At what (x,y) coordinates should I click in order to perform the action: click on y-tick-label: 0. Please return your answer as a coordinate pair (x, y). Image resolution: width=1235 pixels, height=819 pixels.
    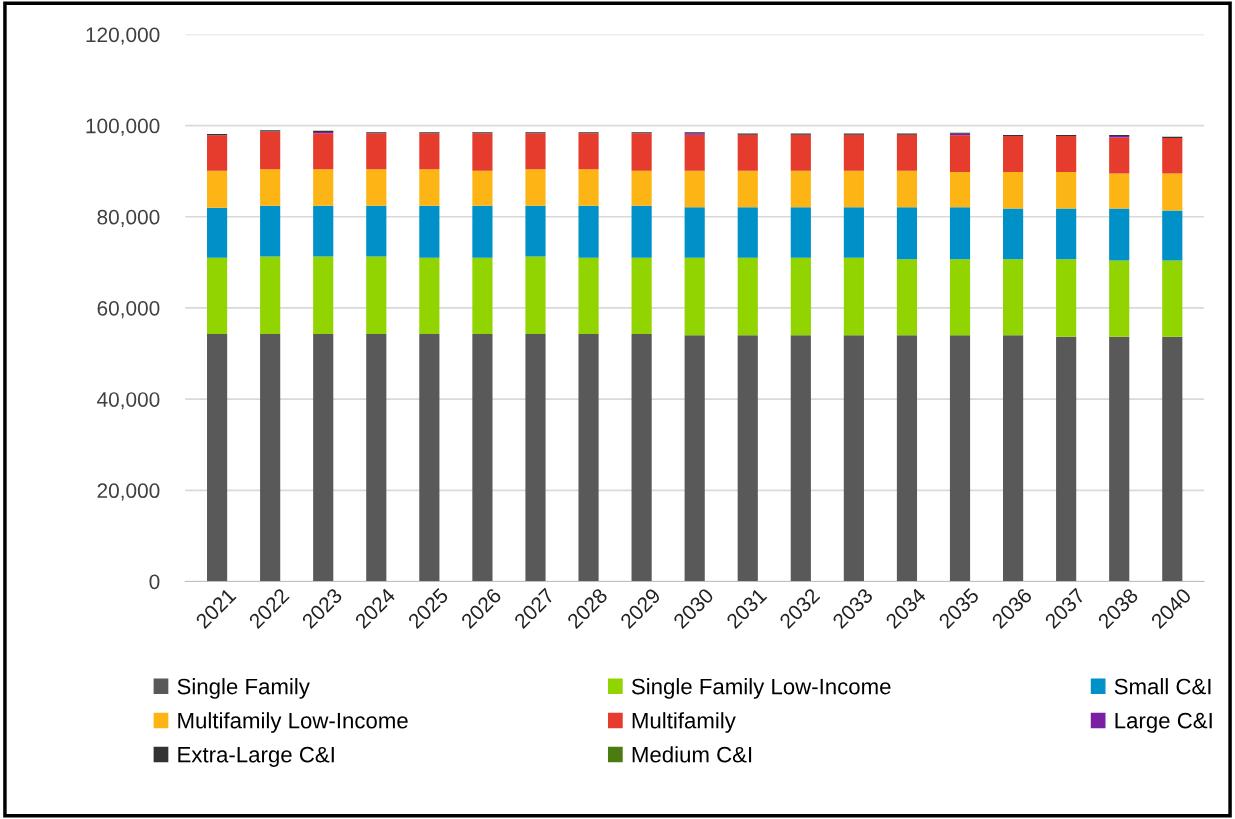
    Looking at the image, I should click on (154, 582).